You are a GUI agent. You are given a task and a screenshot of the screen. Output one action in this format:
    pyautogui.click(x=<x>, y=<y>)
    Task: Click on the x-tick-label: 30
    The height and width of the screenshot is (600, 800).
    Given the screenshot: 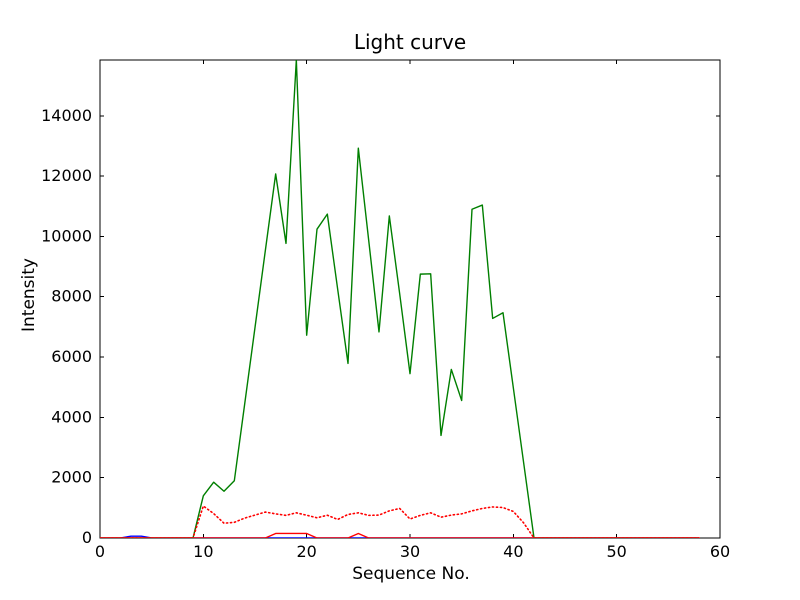 What is the action you would take?
    pyautogui.click(x=410, y=551)
    